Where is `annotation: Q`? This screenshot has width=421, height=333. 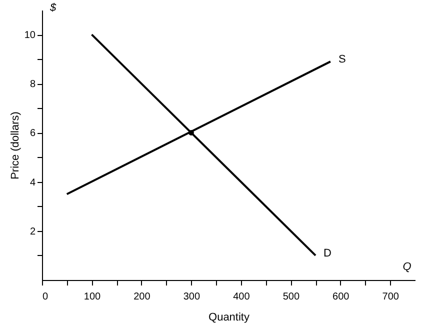
annotation: Q is located at coordinates (407, 267).